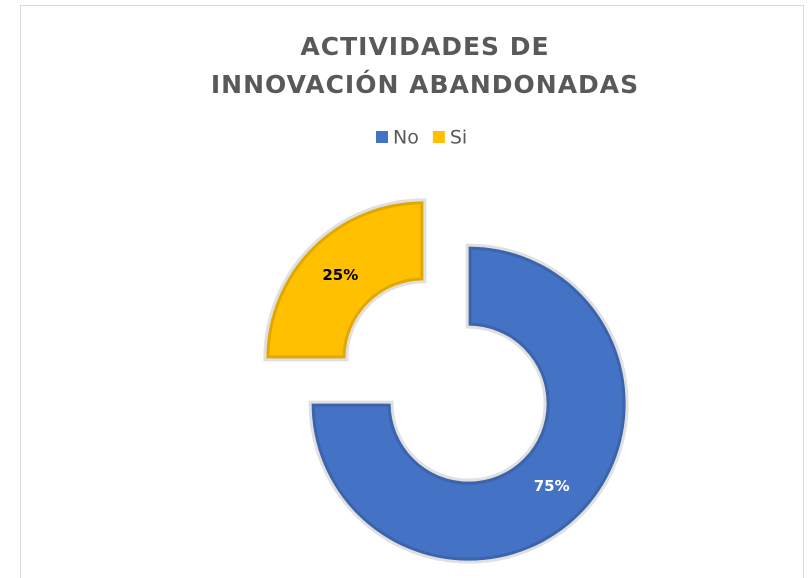 The height and width of the screenshot is (578, 810). I want to click on legend-label: No, so click(406, 138).